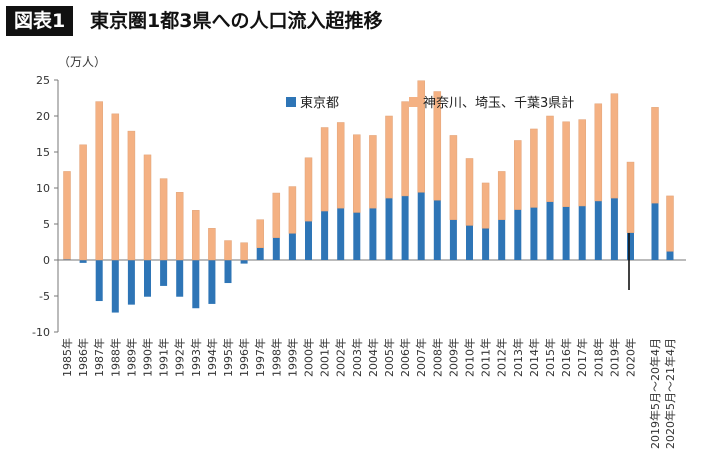  What do you see at coordinates (43, 116) in the screenshot?
I see `y-tick-label: 20` at bounding box center [43, 116].